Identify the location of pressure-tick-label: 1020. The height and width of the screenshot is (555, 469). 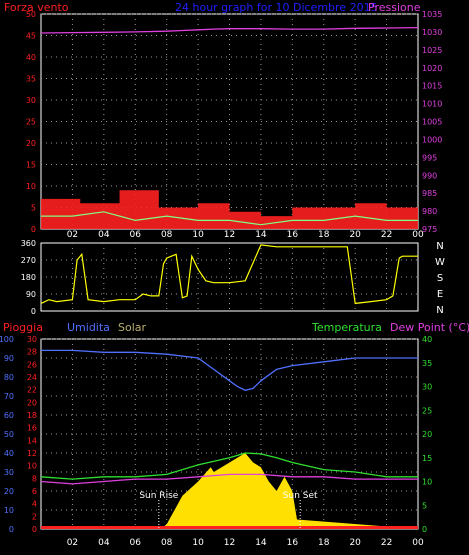
(432, 68).